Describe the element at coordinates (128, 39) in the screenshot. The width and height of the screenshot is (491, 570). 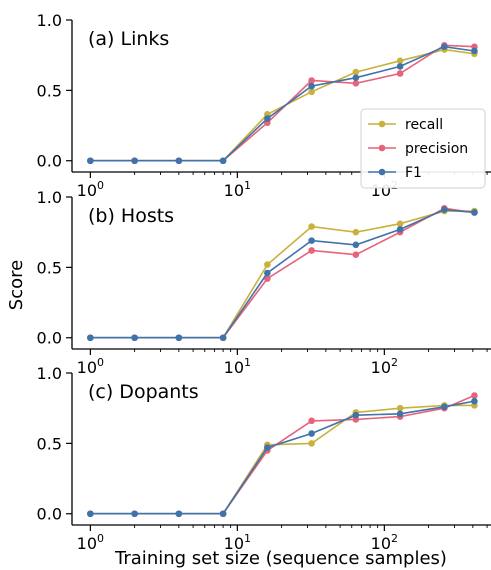
I see `panel-title: (a) Links` at that location.